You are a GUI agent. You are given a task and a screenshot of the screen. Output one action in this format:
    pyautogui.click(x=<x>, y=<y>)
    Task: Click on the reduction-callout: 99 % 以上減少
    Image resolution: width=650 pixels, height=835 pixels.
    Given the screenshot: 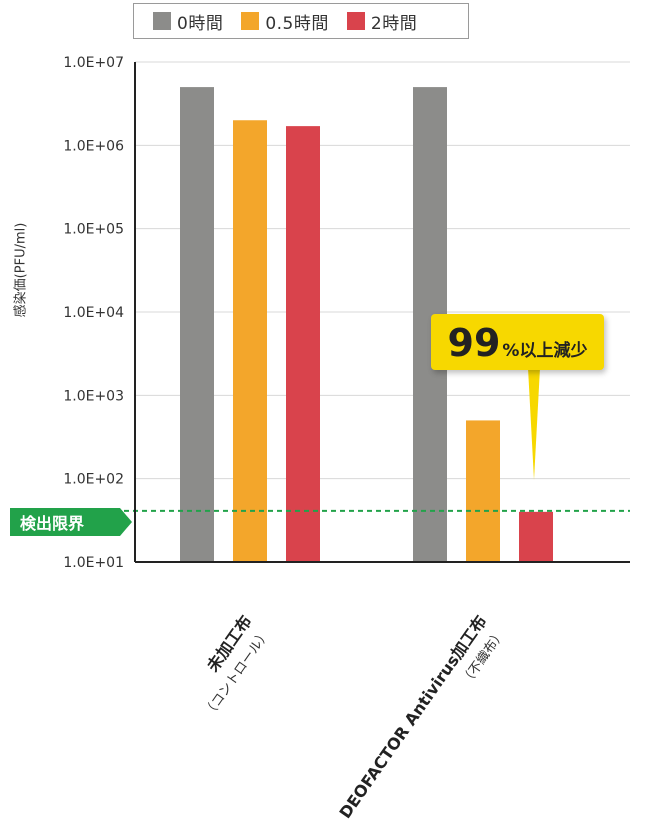 What is the action you would take?
    pyautogui.click(x=517, y=342)
    